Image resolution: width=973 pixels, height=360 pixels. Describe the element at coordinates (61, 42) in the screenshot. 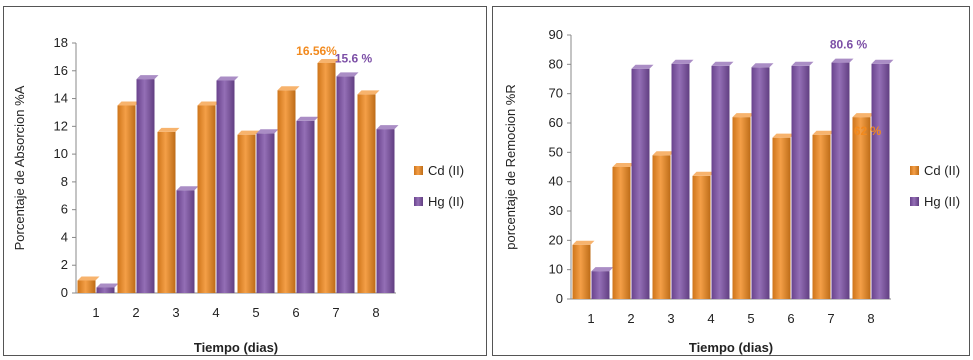

I see `y-tick-label: 18` at that location.